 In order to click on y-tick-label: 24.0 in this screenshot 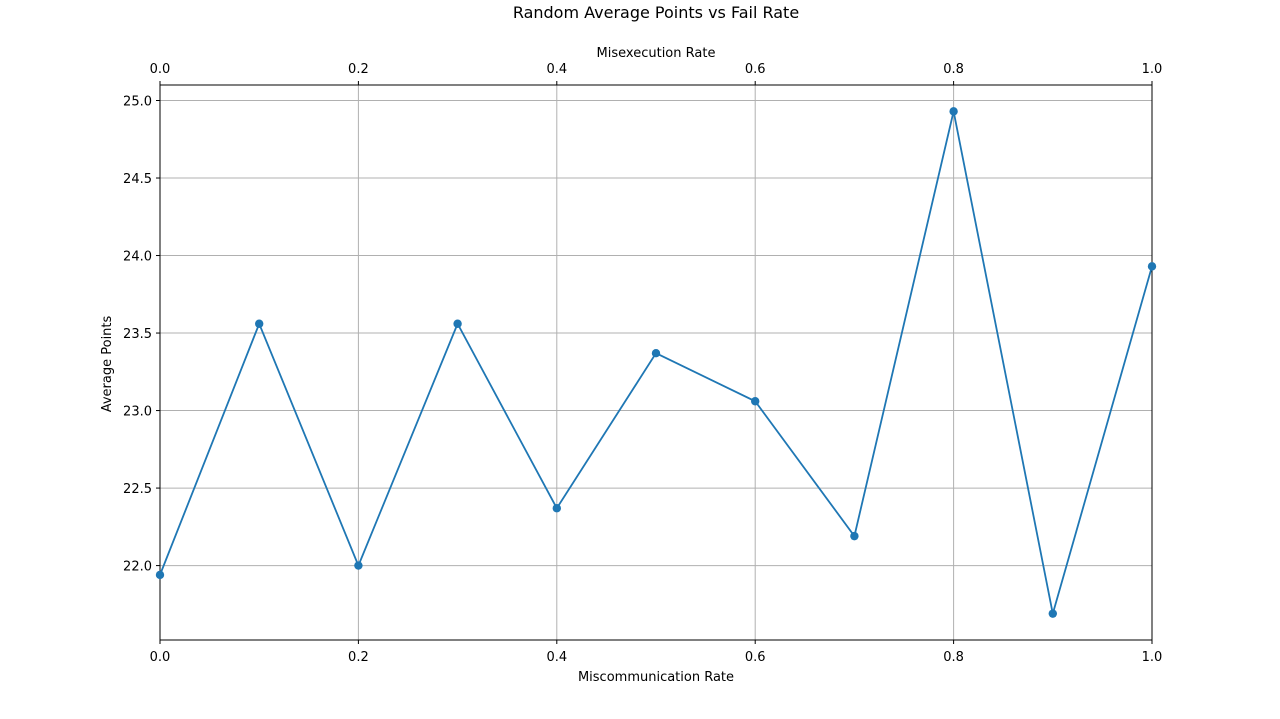, I will do `click(137, 257)`.